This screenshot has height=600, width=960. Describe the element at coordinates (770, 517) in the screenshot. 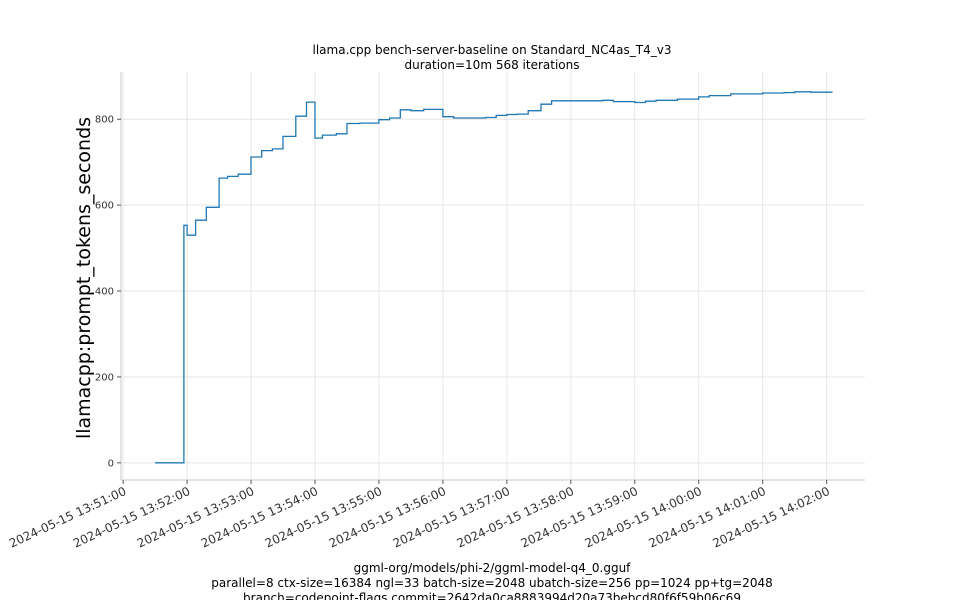

I see `x-tick-label: 2024-05-15 14:02:00` at that location.